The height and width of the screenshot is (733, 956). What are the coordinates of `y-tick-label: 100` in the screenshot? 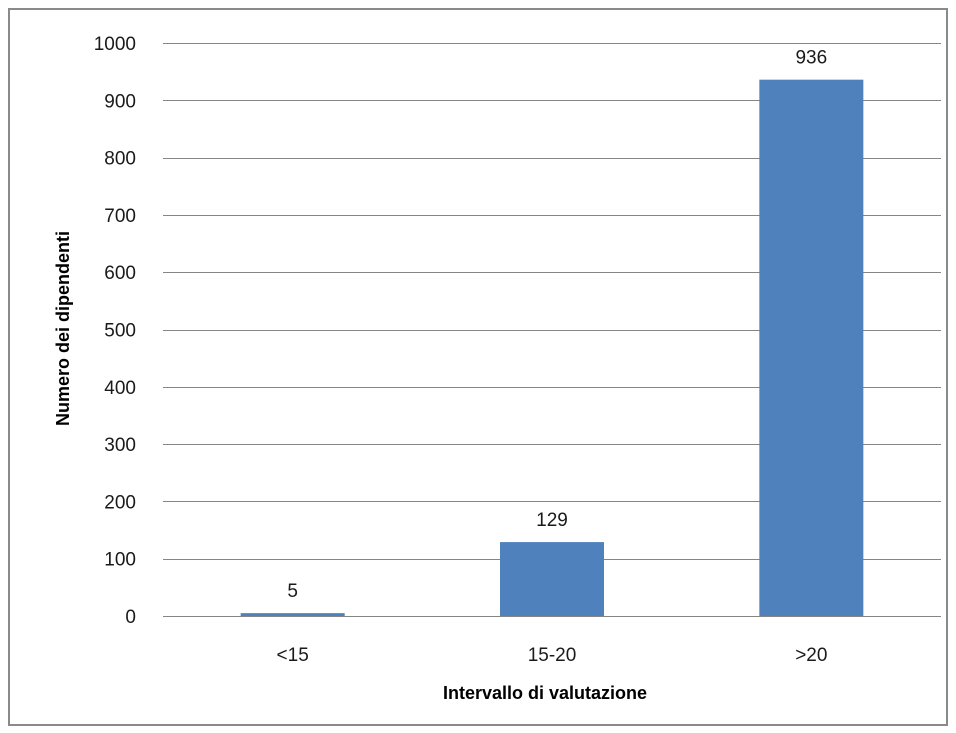 It's located at (120, 560).